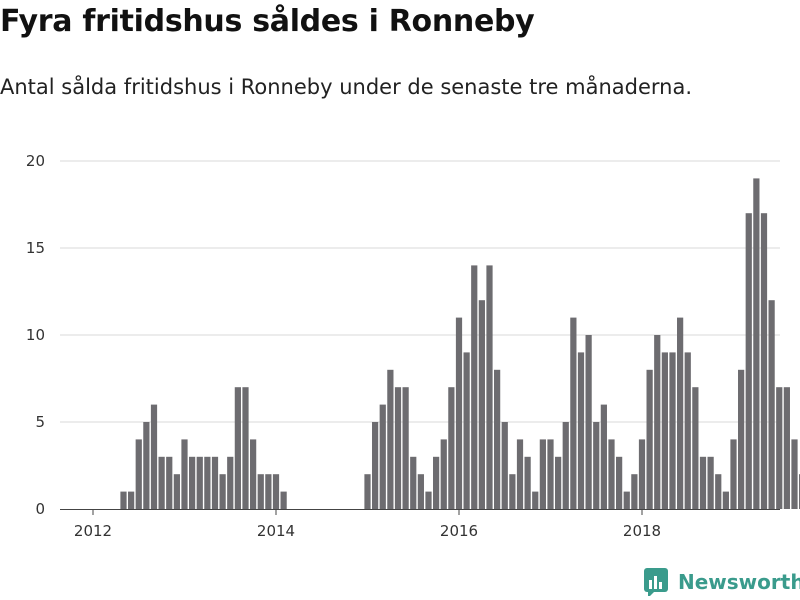 Image resolution: width=800 pixels, height=600 pixels. I want to click on y-tick-label: 20, so click(35, 161).